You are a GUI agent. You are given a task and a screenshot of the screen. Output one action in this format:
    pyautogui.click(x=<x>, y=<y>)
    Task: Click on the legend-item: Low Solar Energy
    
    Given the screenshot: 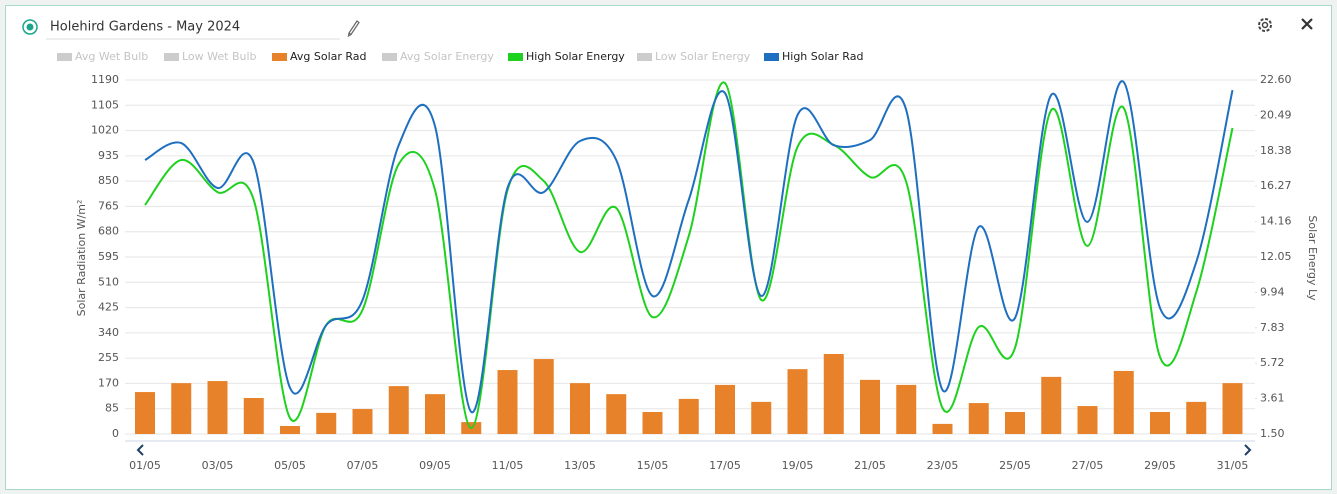 What is the action you would take?
    pyautogui.click(x=694, y=56)
    